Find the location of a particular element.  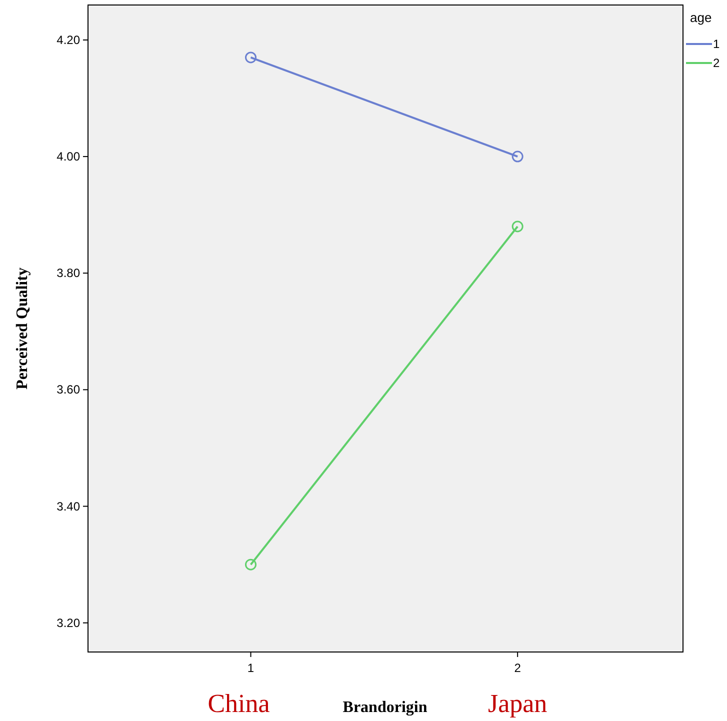

y-tick-label: 3.60 is located at coordinates (68, 389).